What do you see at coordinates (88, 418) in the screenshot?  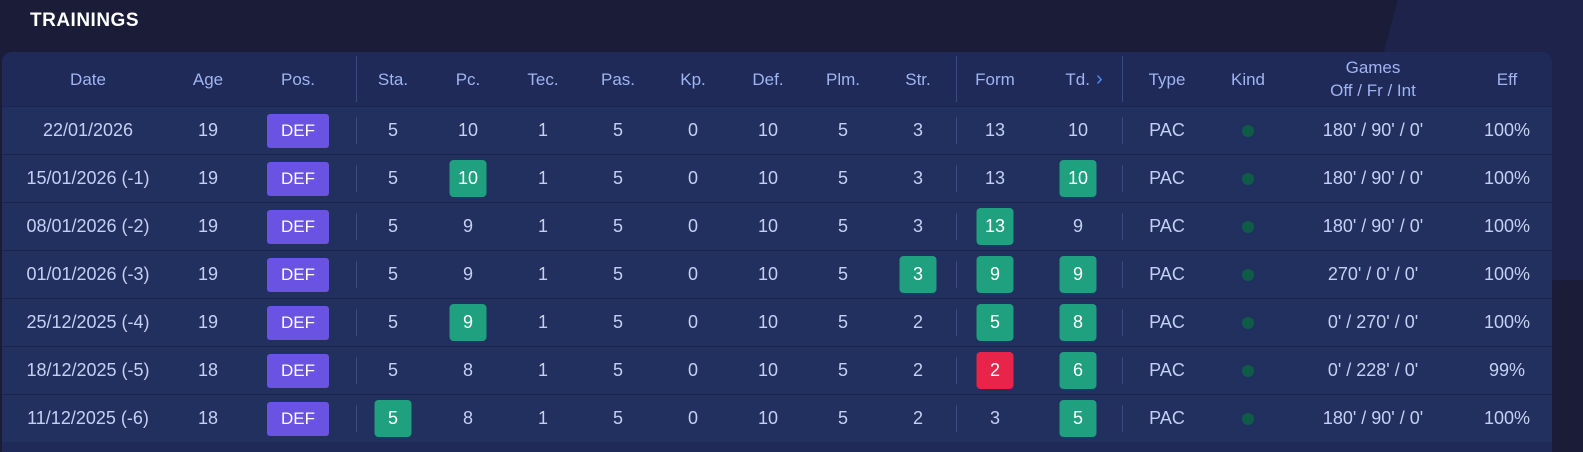 I see `cell-date: 11/12/2025 (-6)` at bounding box center [88, 418].